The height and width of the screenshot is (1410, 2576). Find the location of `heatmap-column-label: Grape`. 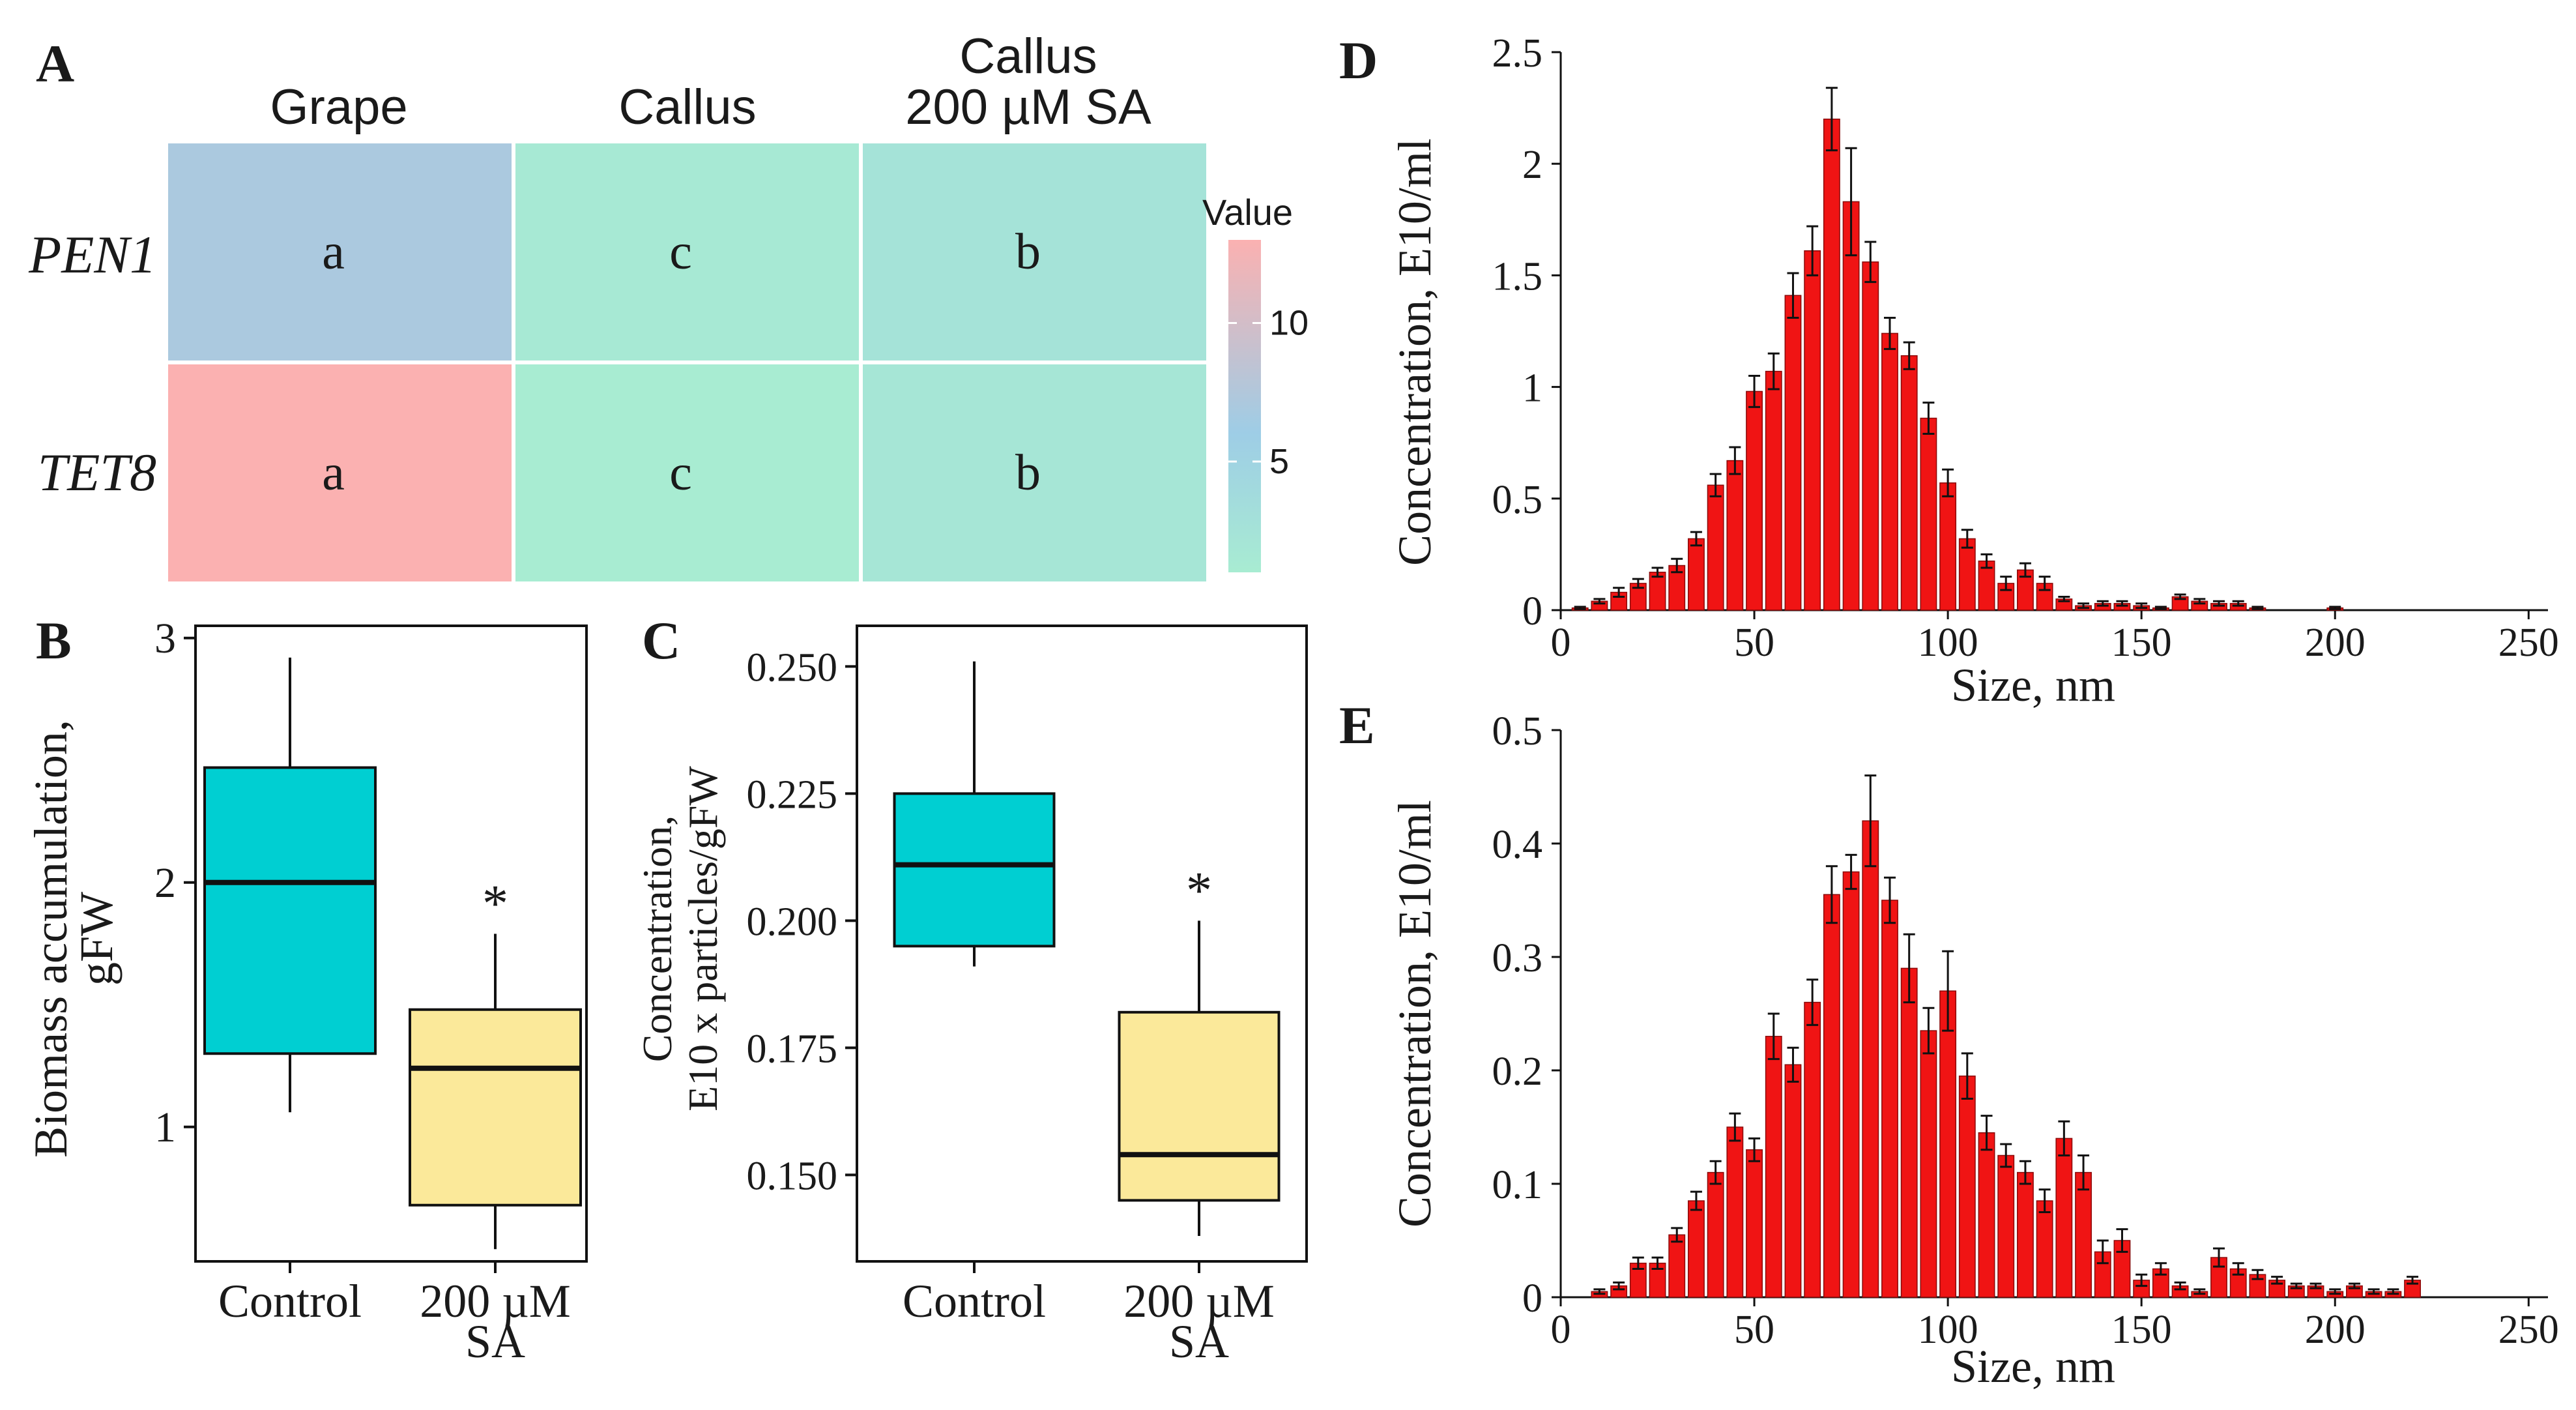

heatmap-column-label: Grape is located at coordinates (338, 108).